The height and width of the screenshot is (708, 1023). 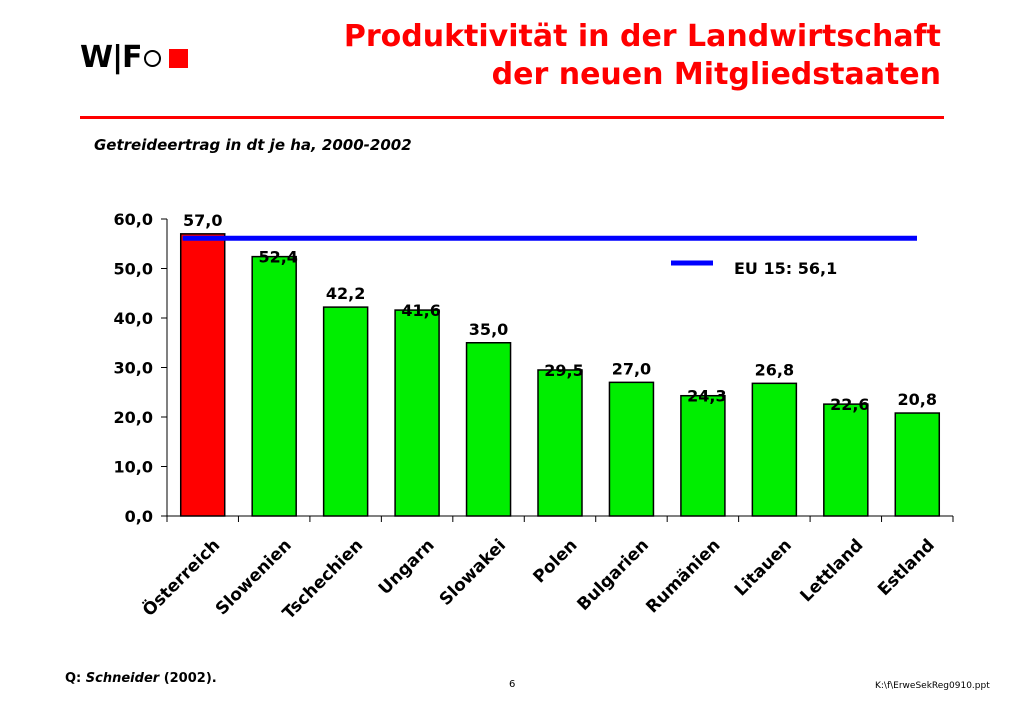 What do you see at coordinates (75, 678) in the screenshot?
I see `source-prefix: Q:` at bounding box center [75, 678].